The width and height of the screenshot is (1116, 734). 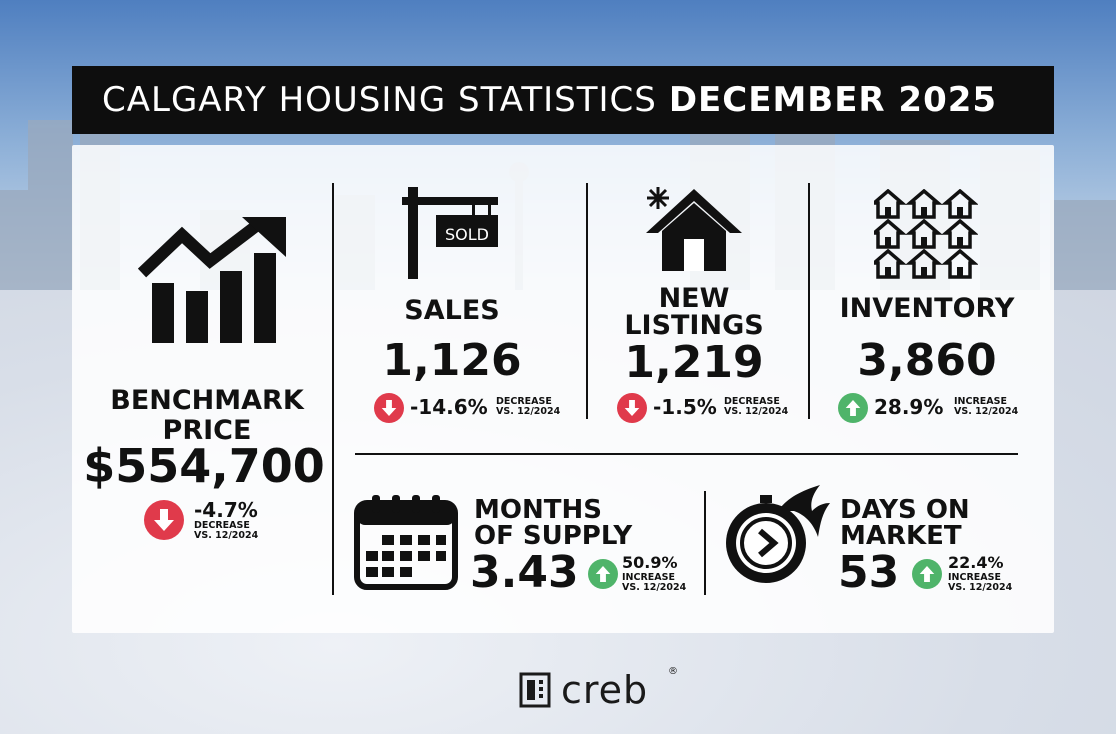 I want to click on new-listings-change: -1.5%, so click(x=685, y=407).